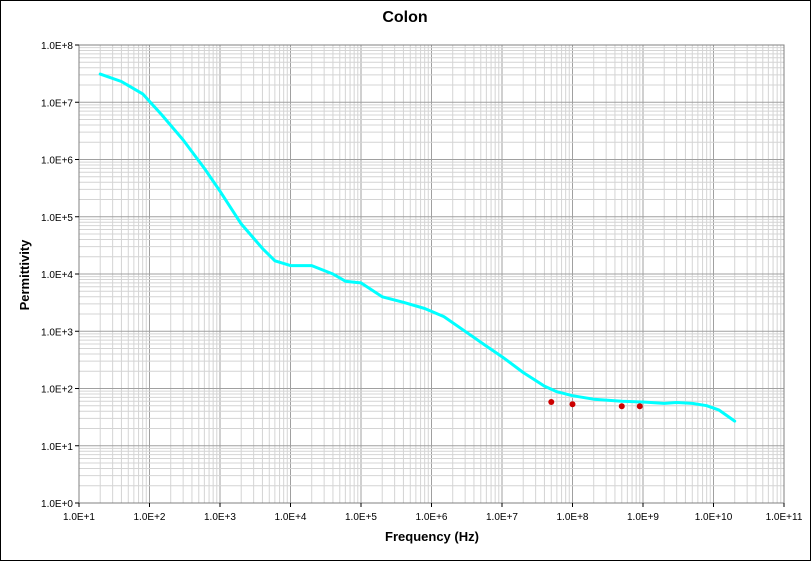  I want to click on y-tick-label: 1.0E+8, so click(57, 46).